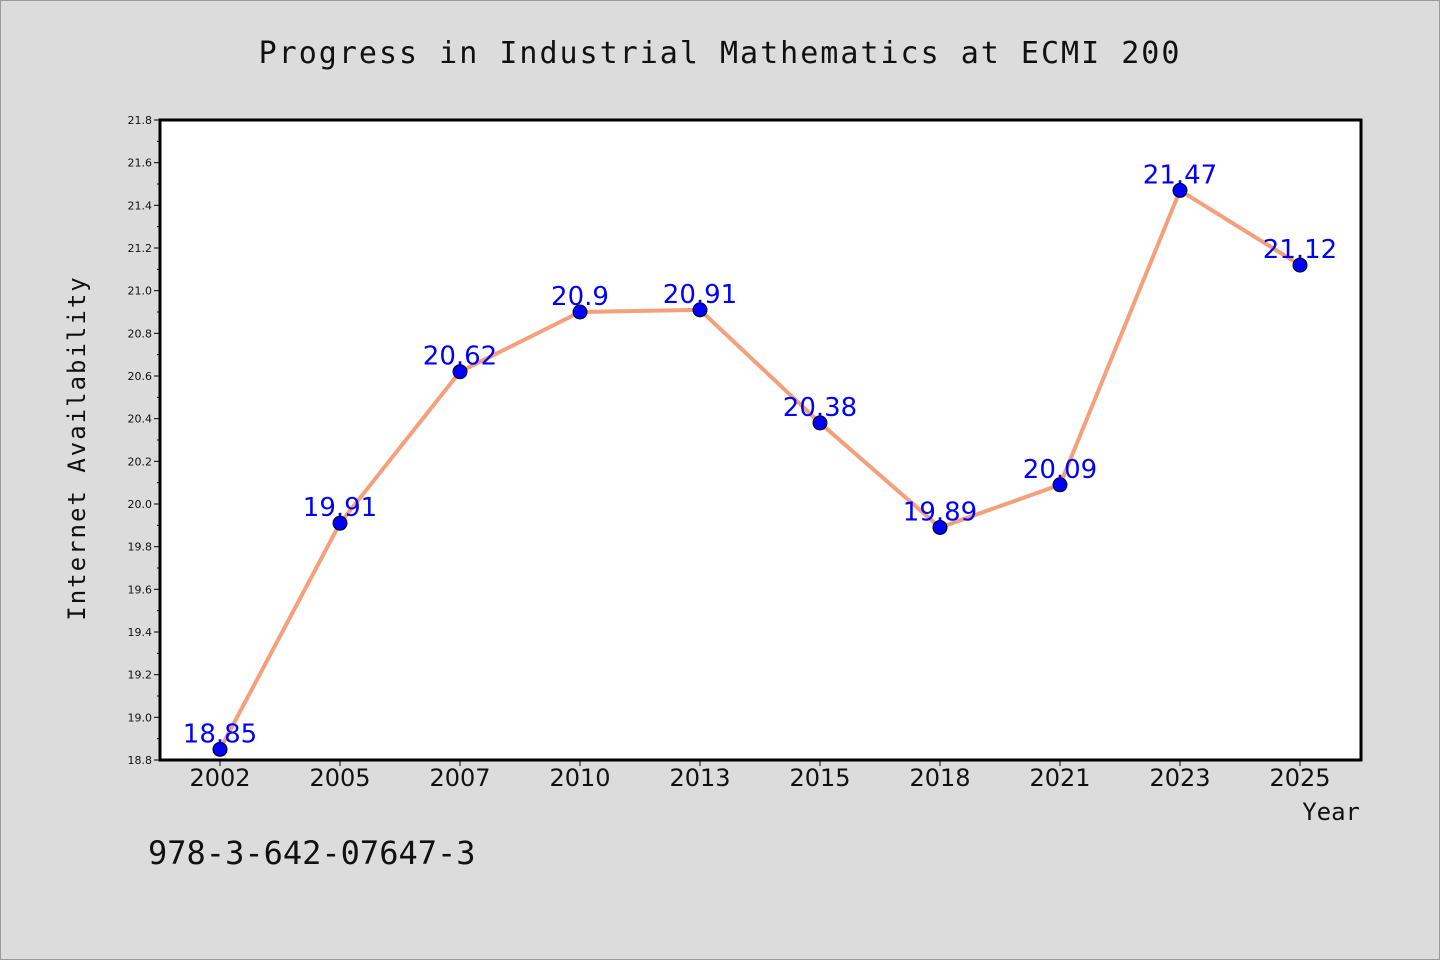 This screenshot has height=960, width=1440. I want to click on x-axis-label: Year, so click(1331, 812).